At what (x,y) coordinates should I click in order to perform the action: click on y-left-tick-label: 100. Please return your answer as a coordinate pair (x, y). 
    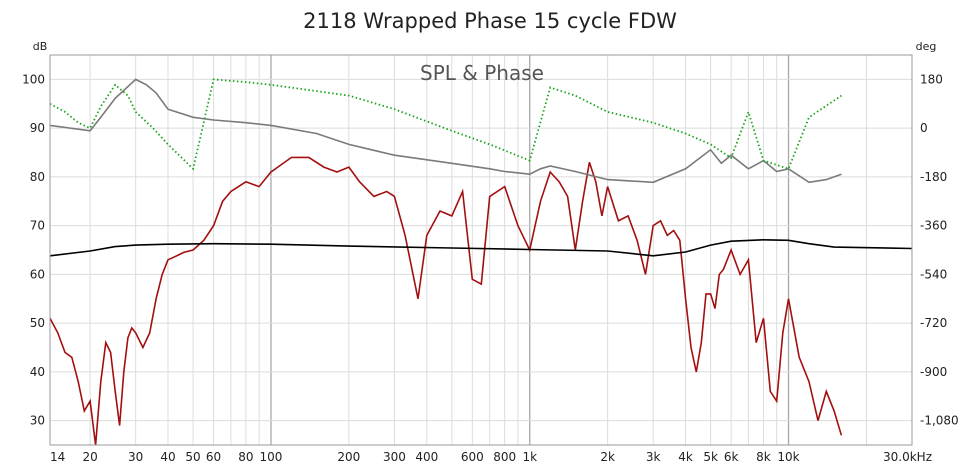
    Looking at the image, I should click on (33, 79).